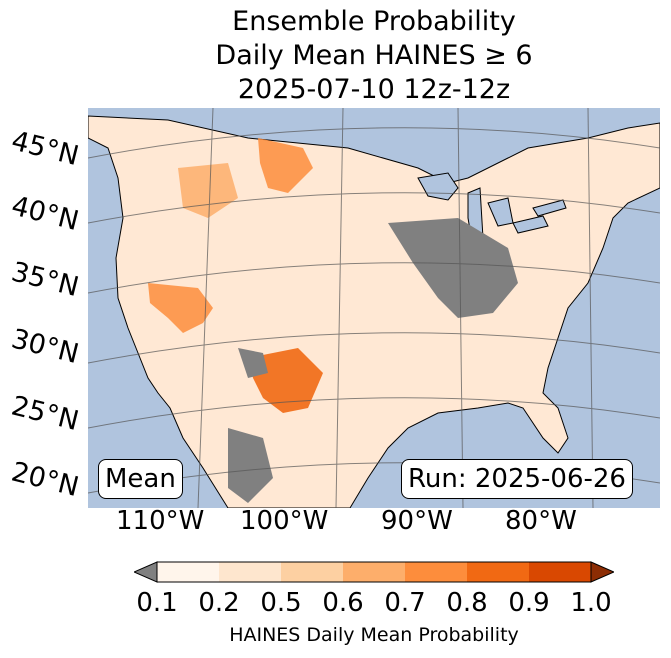 The width and height of the screenshot is (671, 658). What do you see at coordinates (285, 165) in the screenshot?
I see `high-prob-north` at bounding box center [285, 165].